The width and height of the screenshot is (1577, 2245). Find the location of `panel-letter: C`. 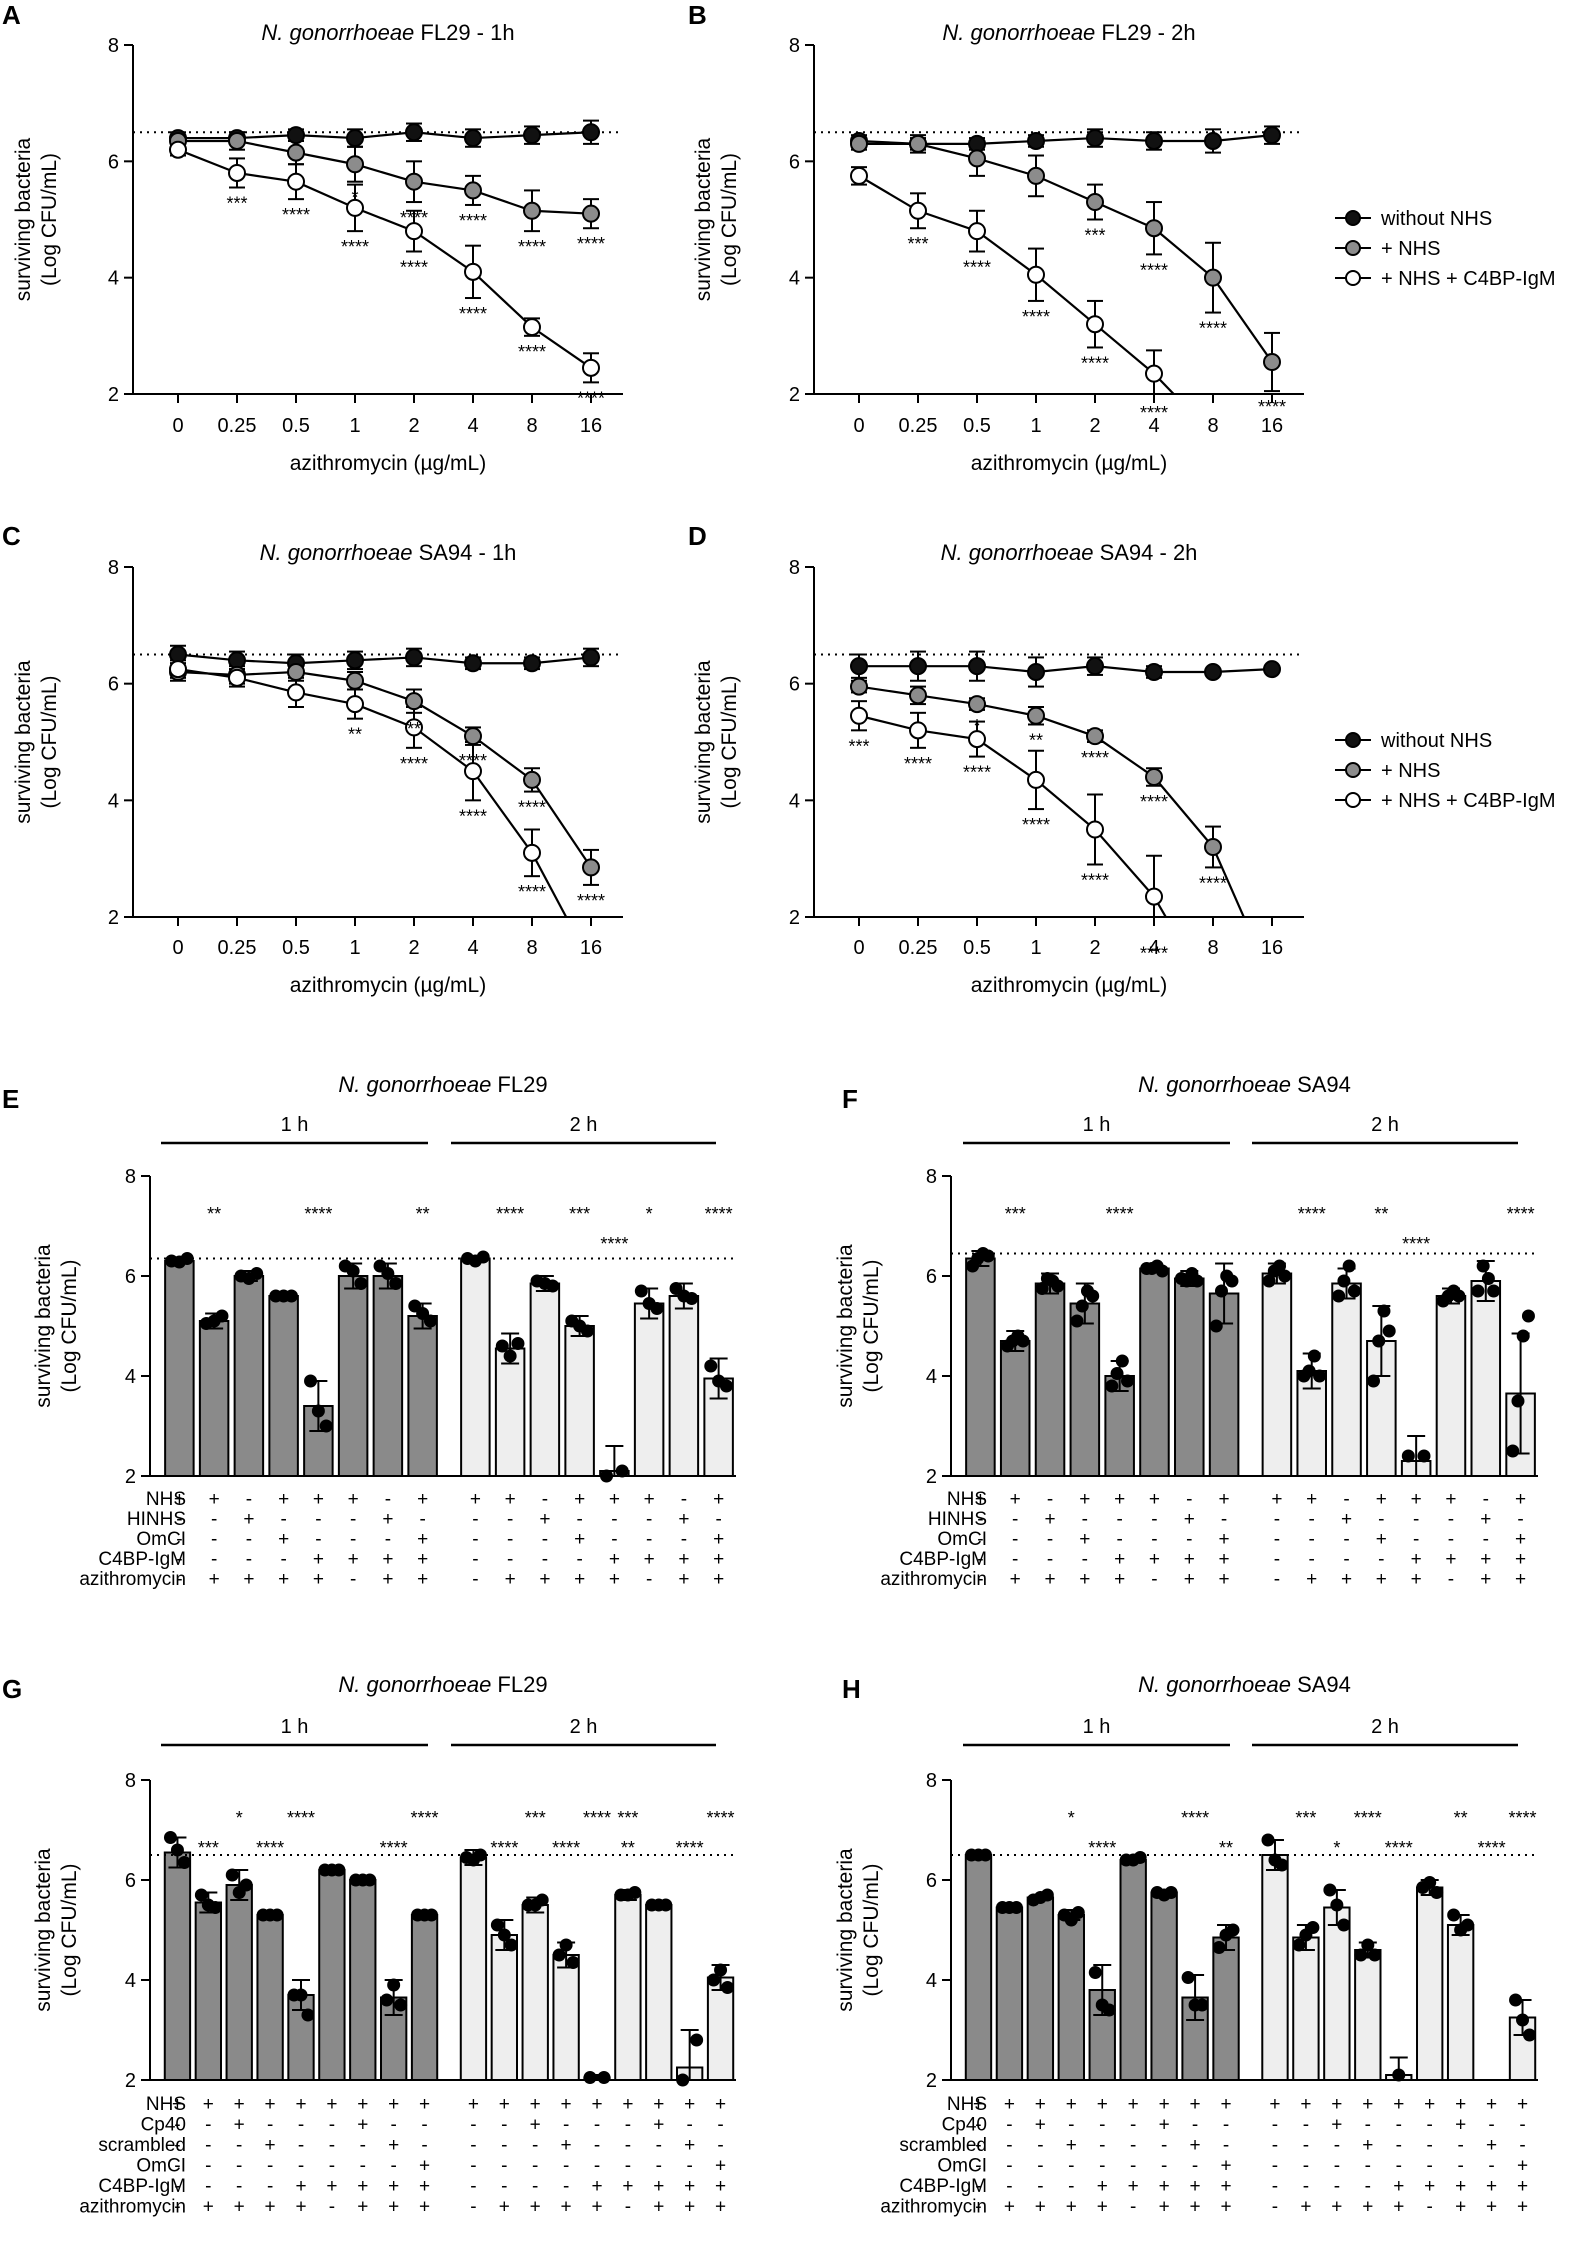

panel-letter: C is located at coordinates (11, 536).